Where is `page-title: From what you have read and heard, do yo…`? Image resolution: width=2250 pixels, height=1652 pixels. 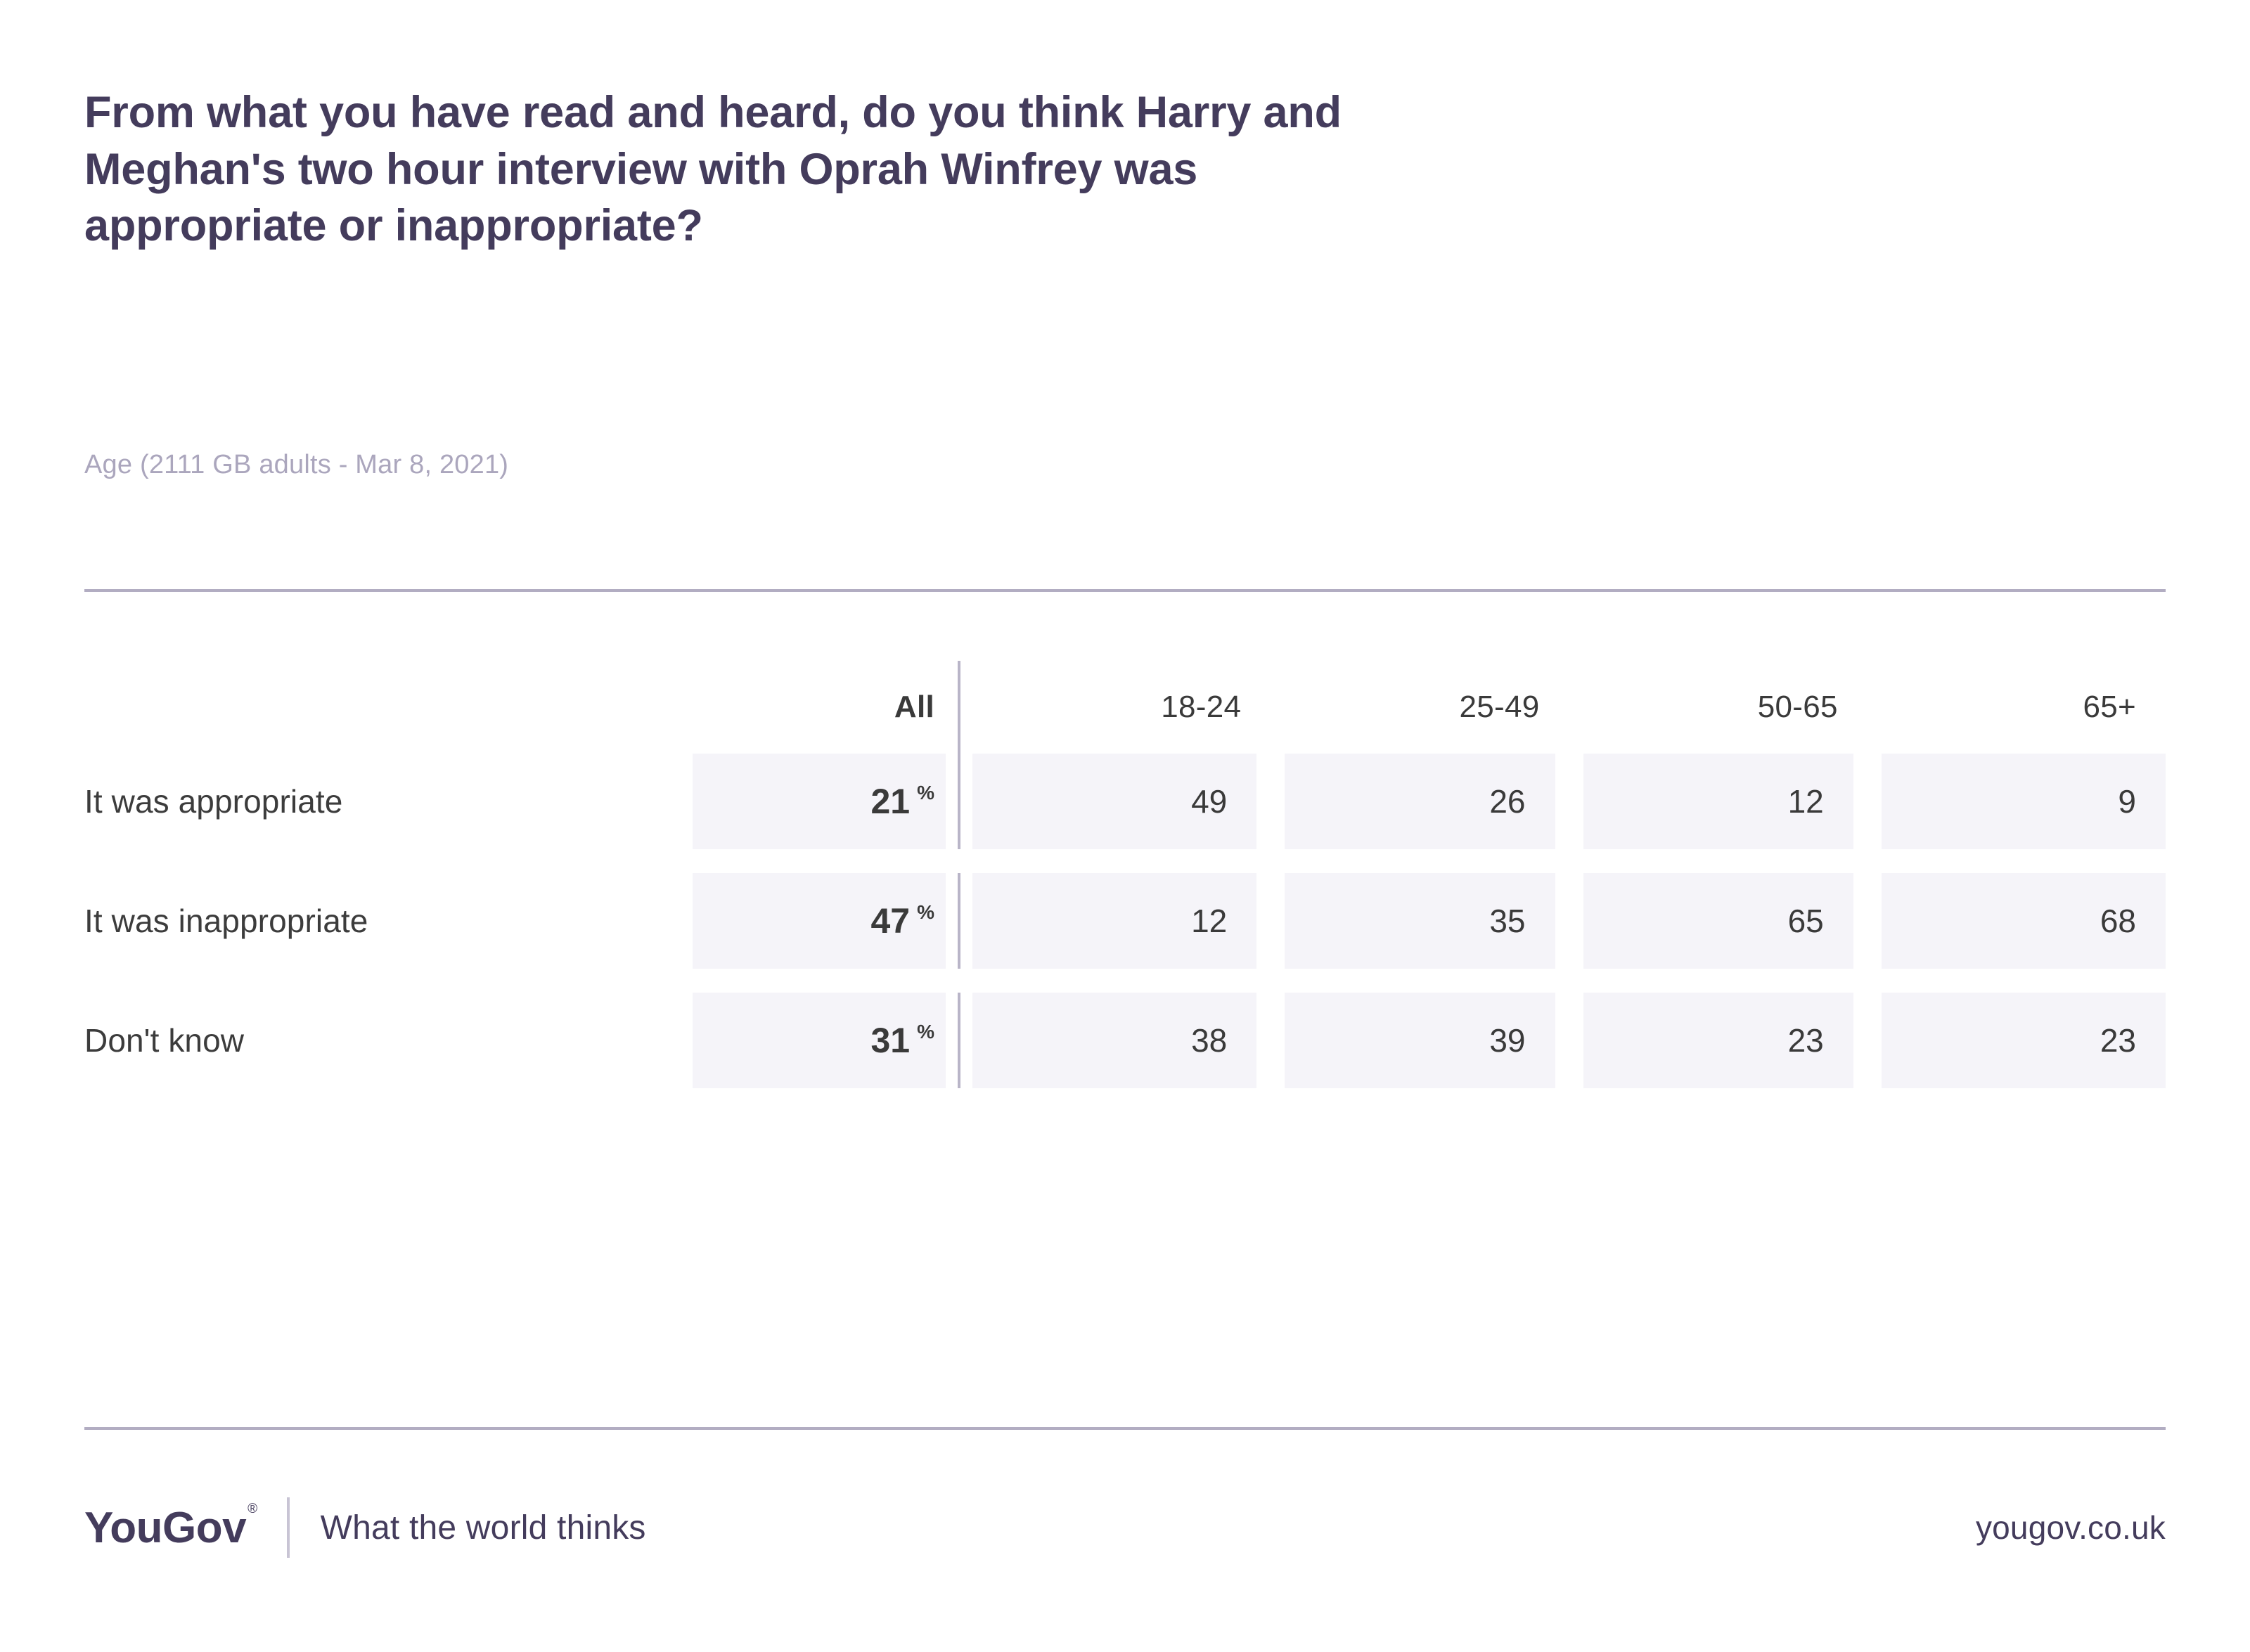 page-title: From what you have read and heard, do yo… is located at coordinates (1139, 169).